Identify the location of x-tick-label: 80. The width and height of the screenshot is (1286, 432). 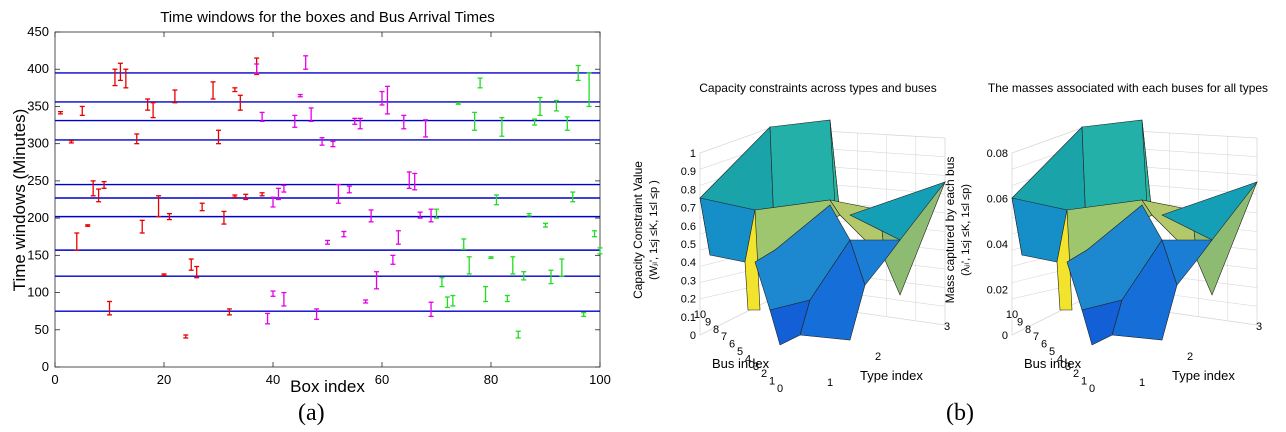
(491, 379).